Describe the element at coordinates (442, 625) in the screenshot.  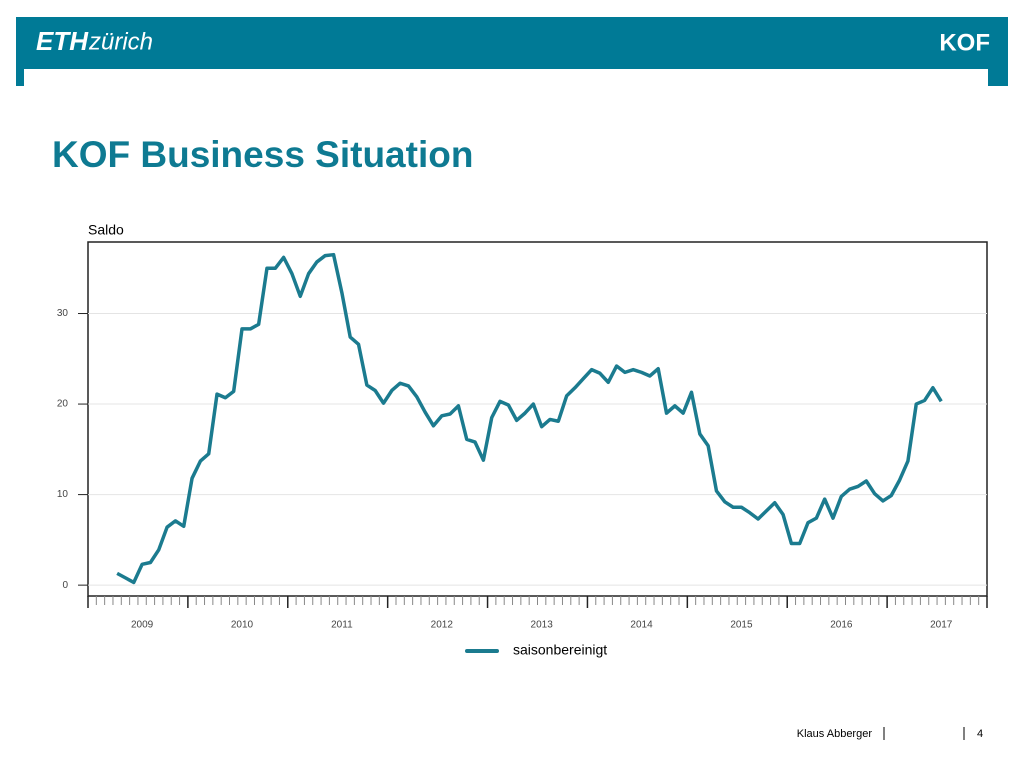
I see `x-tick-label: 2012` at that location.